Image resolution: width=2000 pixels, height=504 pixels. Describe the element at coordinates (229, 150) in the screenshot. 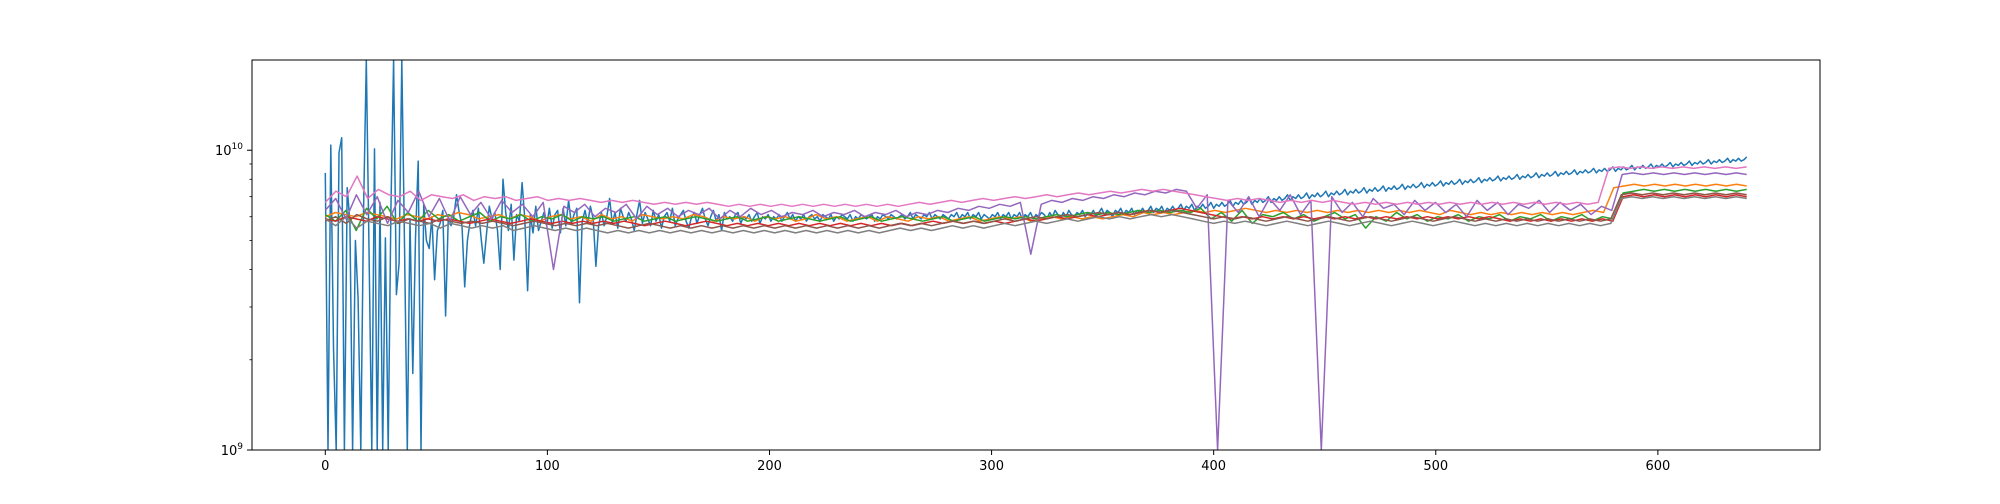

I see `y-tick-label: 1010` at that location.